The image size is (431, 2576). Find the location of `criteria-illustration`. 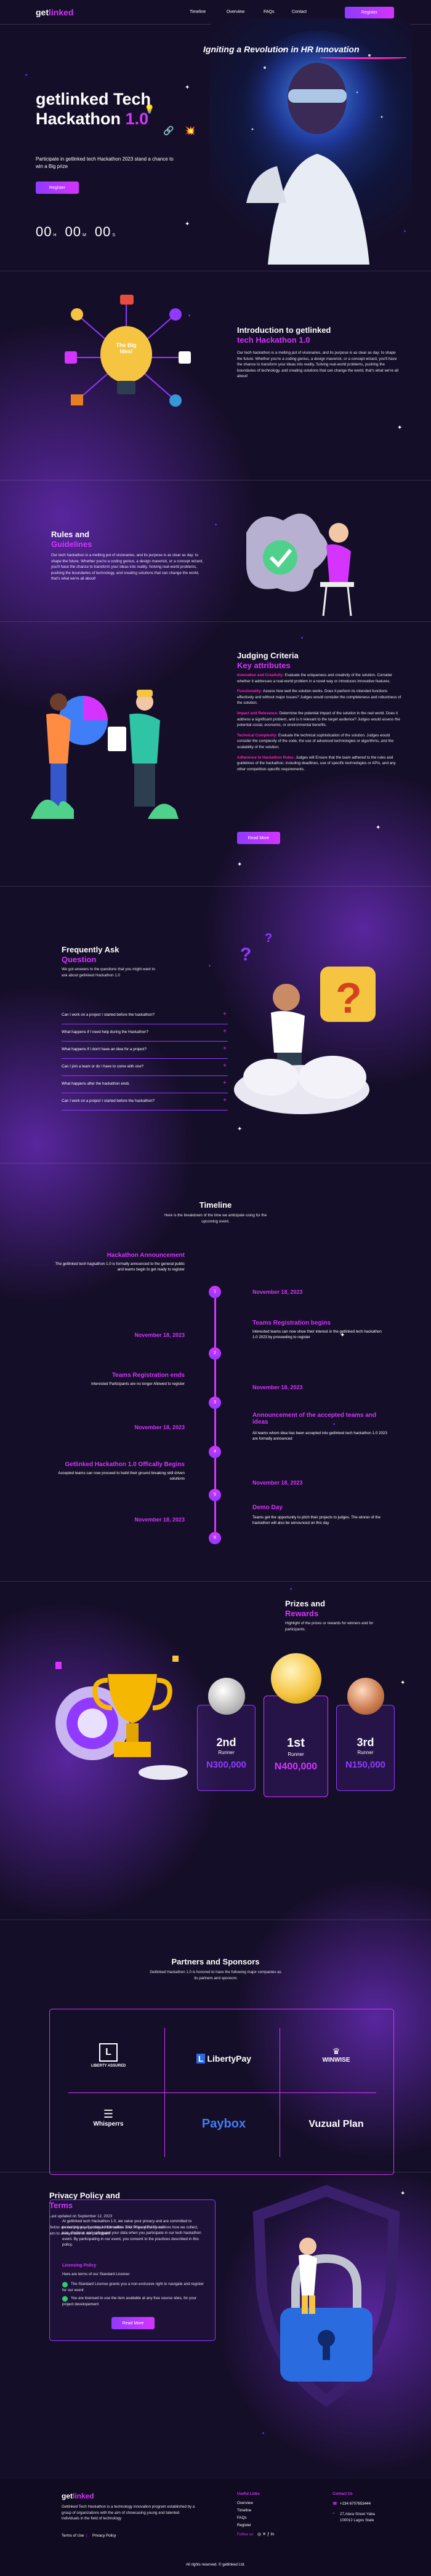

criteria-illustration is located at coordinates (105, 751).